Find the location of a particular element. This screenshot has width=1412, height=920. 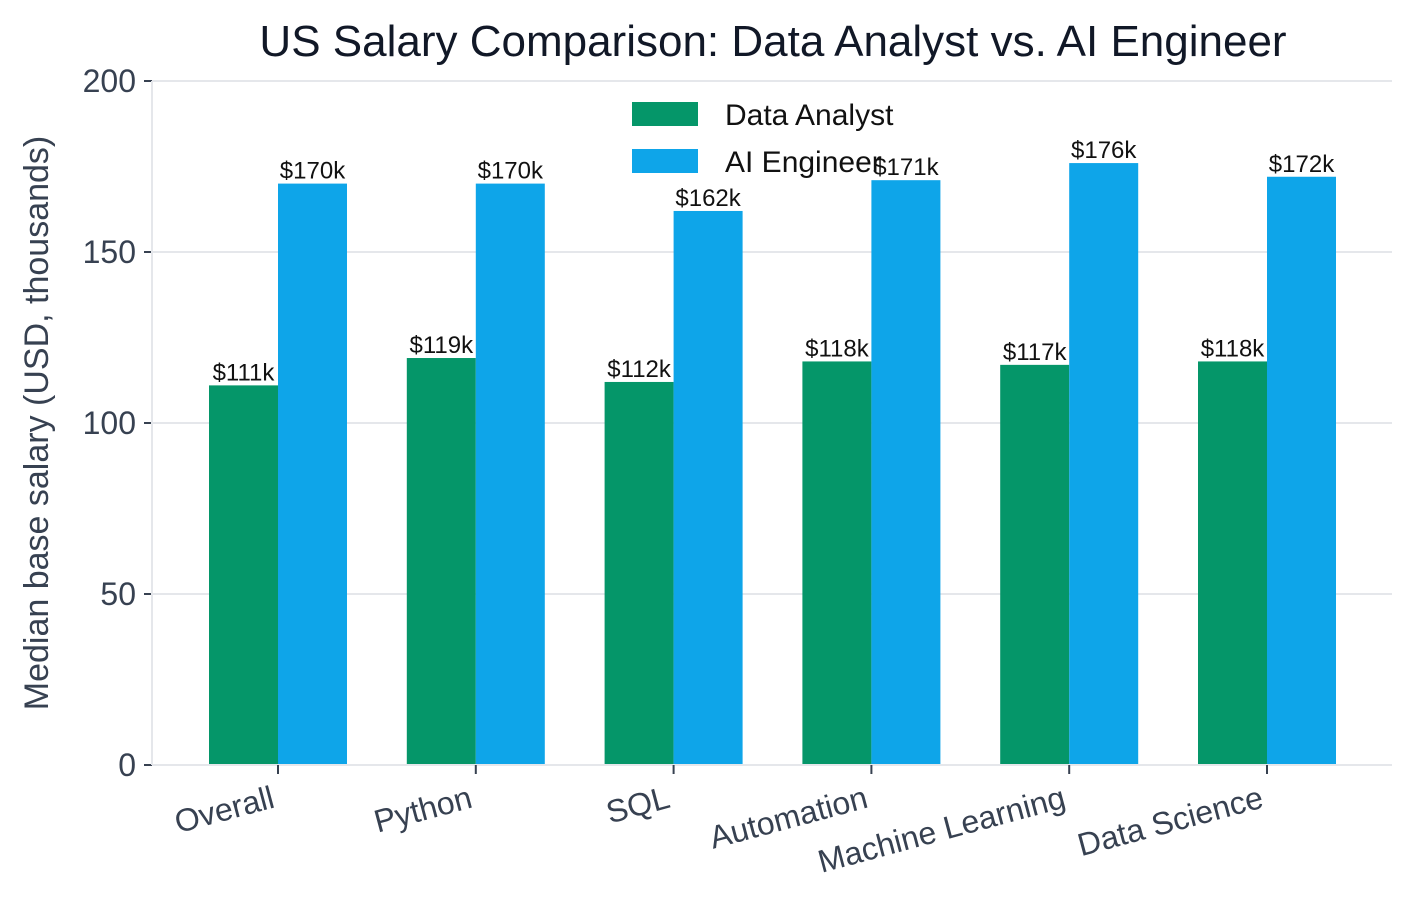

x-tick-label: Overall is located at coordinates (224, 809).